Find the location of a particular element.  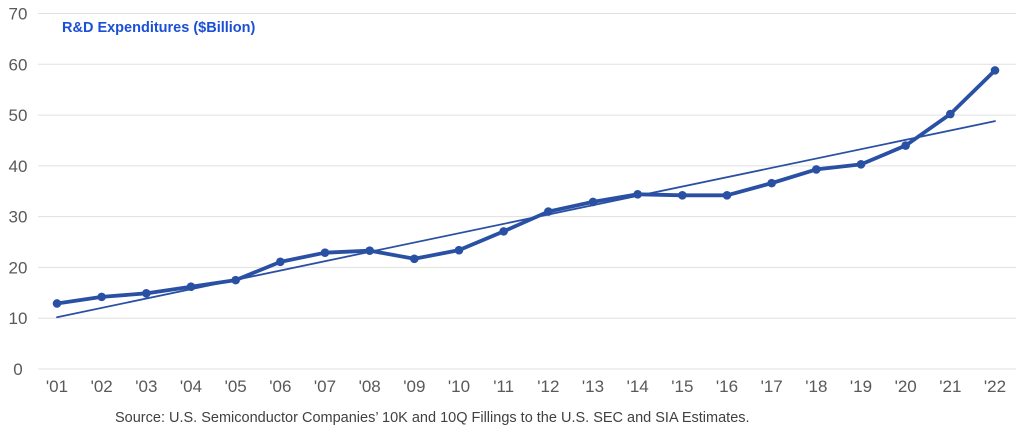

chart-title: R&D Expenditures ($Billion) is located at coordinates (159, 28).